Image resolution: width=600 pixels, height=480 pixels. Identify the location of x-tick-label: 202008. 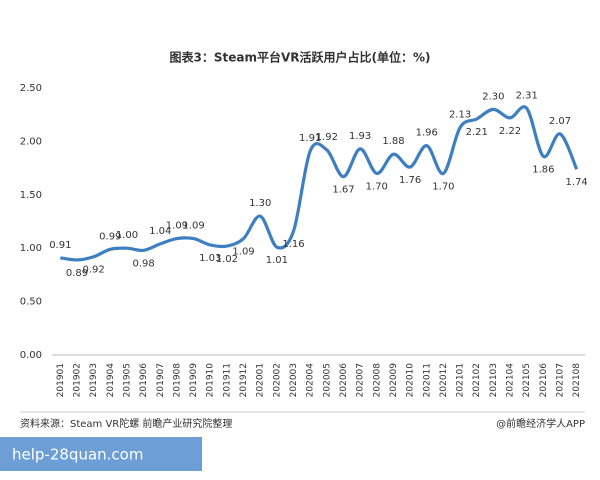
(377, 380).